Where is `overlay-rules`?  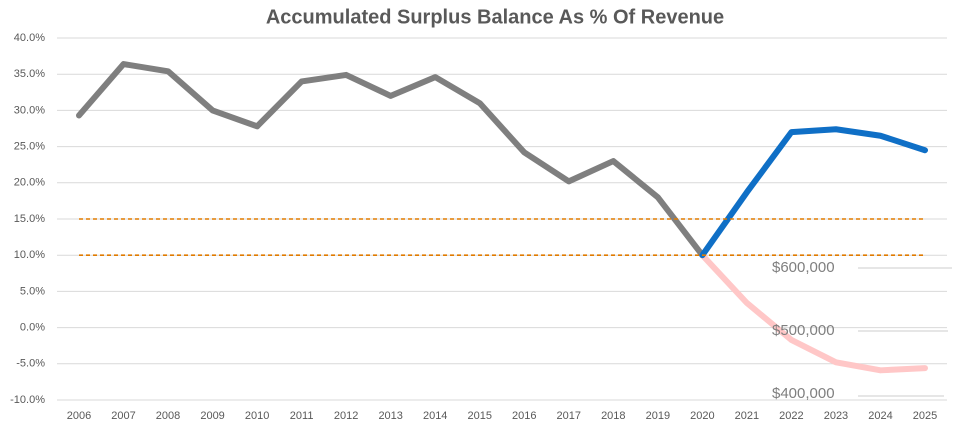
overlay-rules is located at coordinates (905, 332).